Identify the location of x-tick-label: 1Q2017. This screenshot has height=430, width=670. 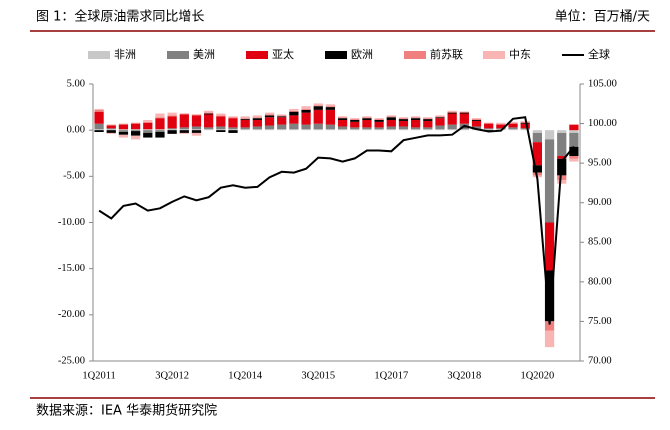
(391, 375).